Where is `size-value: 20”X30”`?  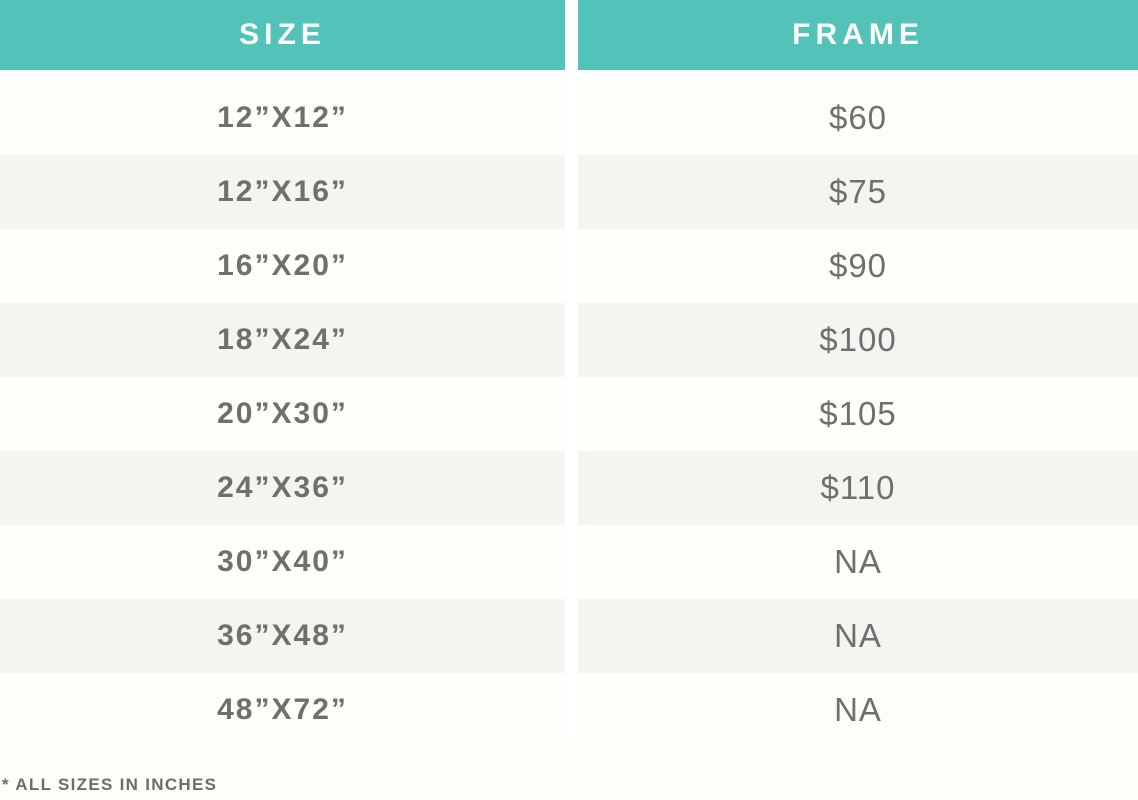
size-value: 20”X30” is located at coordinates (282, 414).